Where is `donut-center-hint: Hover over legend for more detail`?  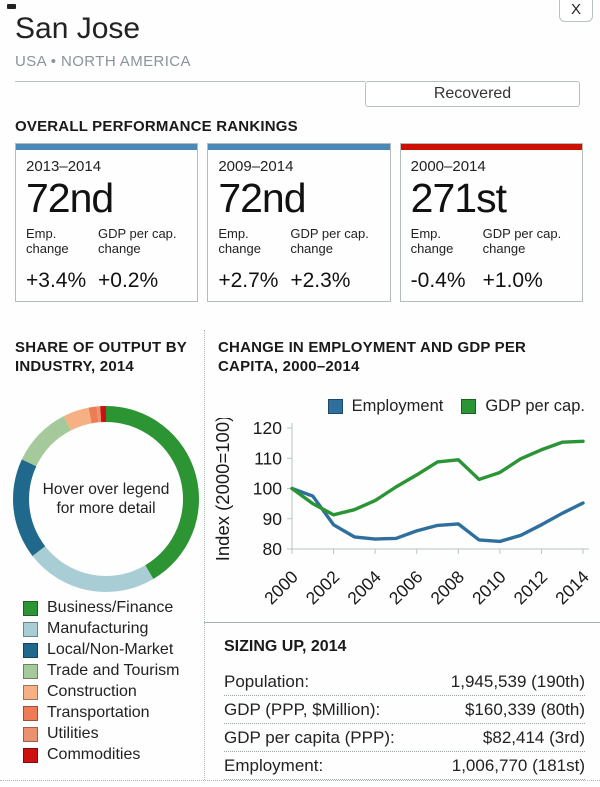
donut-center-hint: Hover over legend for more detail is located at coordinates (106, 499).